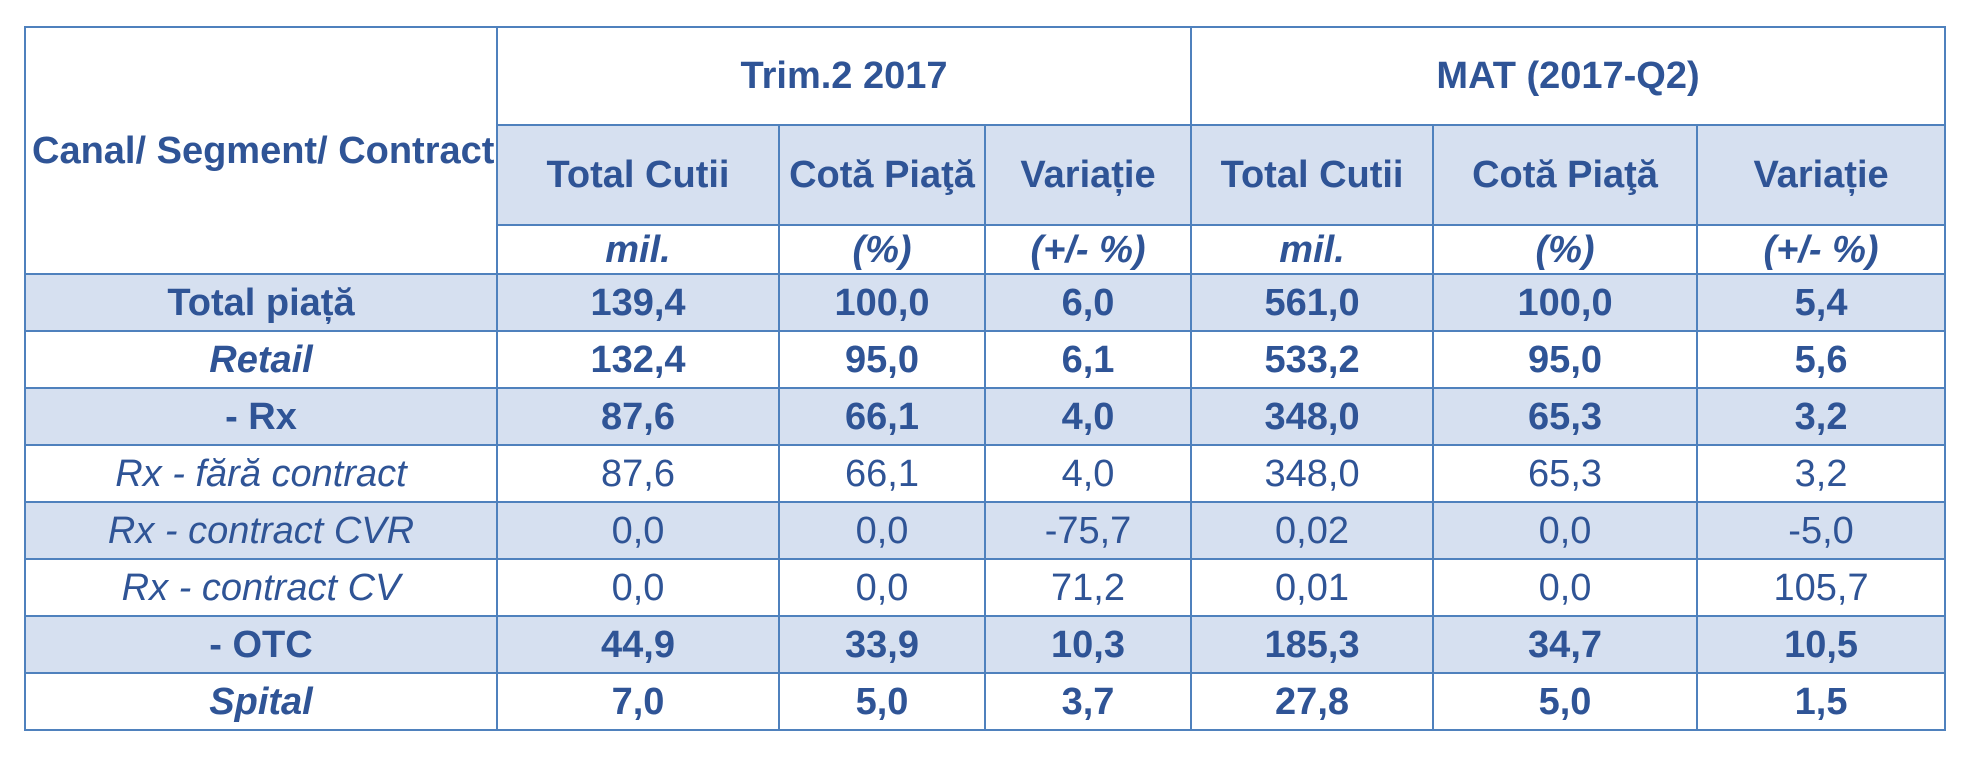 The width and height of the screenshot is (1966, 759). I want to click on group-header-trim2-2017: Trim.2 2017, so click(844, 76).